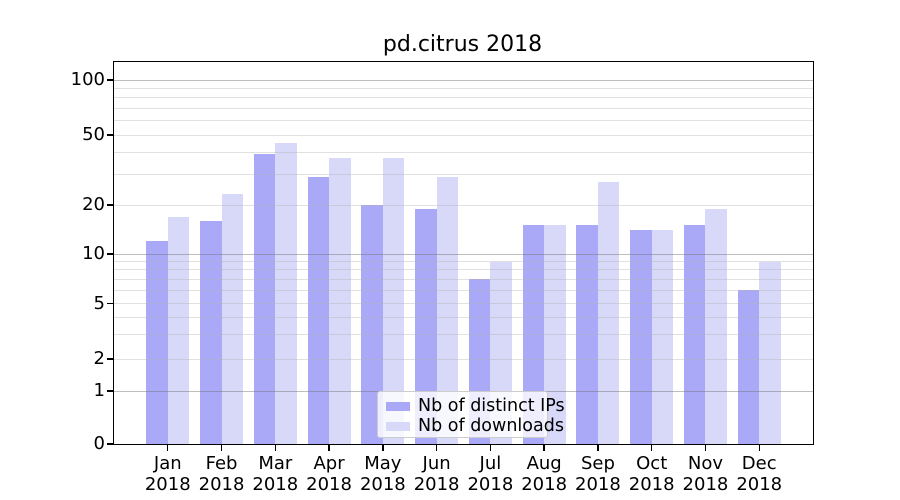 The image size is (900, 500). I want to click on y-tick-label: 5, so click(99, 303).